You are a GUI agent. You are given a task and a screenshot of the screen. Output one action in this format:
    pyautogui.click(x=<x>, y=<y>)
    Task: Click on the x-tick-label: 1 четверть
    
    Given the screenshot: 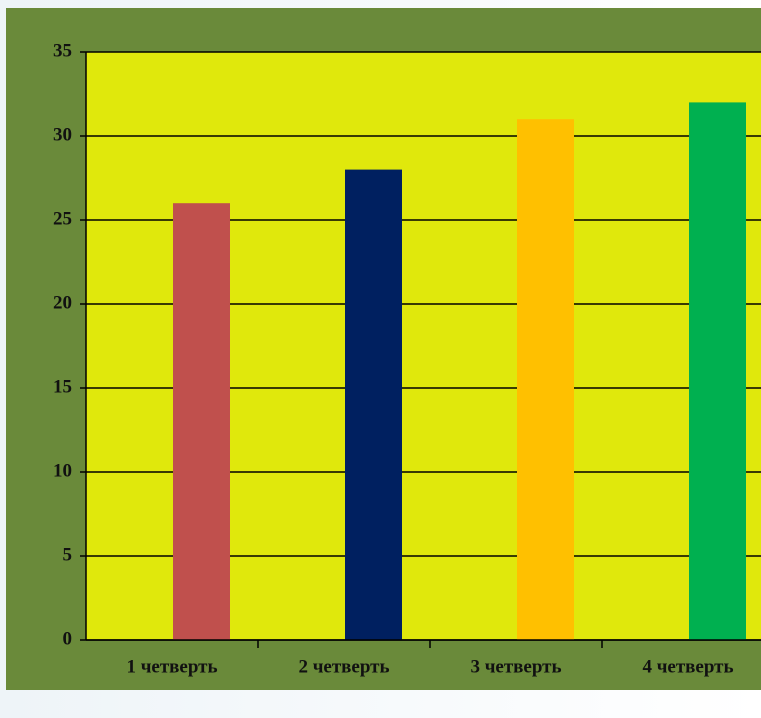 What is the action you would take?
    pyautogui.click(x=171, y=666)
    